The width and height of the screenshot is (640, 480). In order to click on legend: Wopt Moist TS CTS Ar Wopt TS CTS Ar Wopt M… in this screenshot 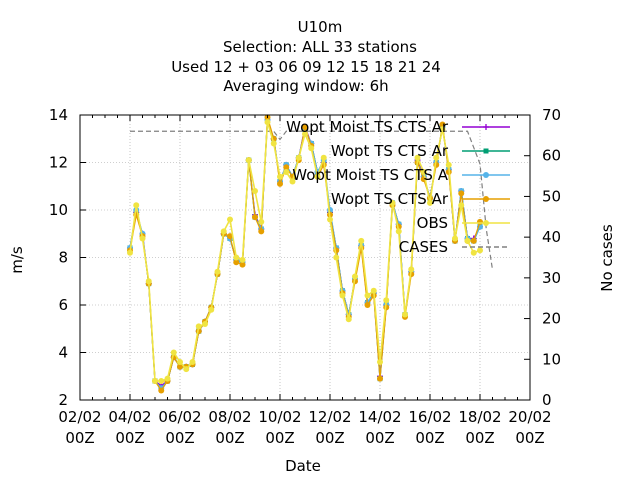, I will do `click(398, 187)`.